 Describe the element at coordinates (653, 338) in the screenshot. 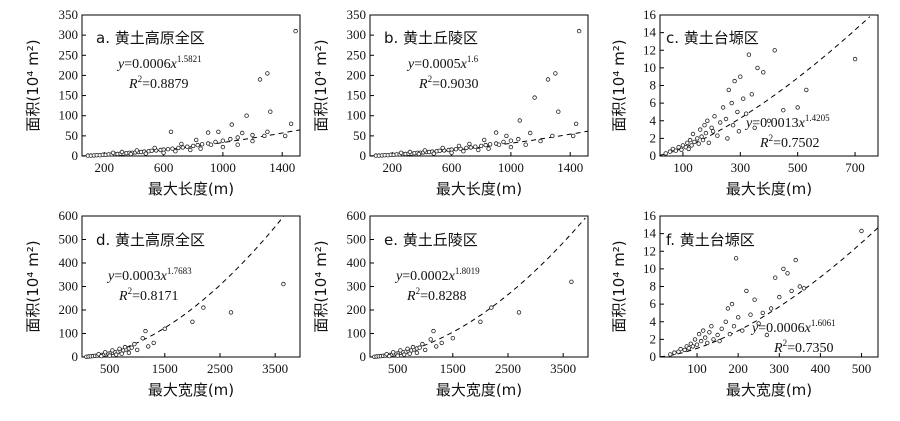

I see `y-tick-label: 2` at that location.